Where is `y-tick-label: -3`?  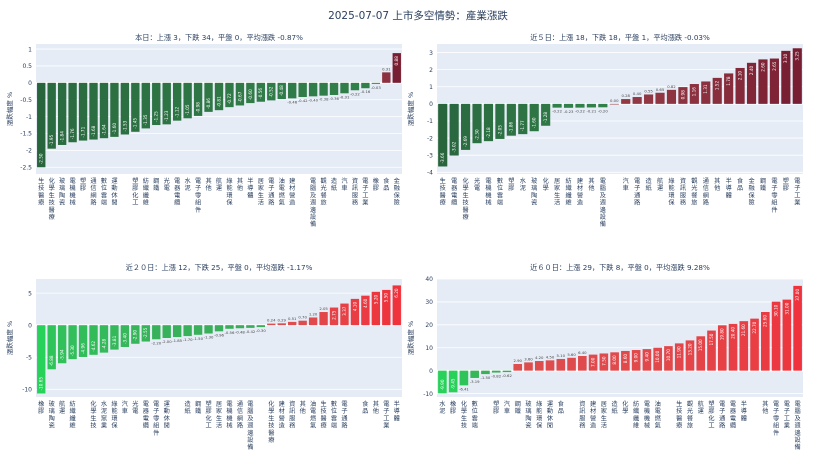 y-tick-label: -3 is located at coordinates (430, 155).